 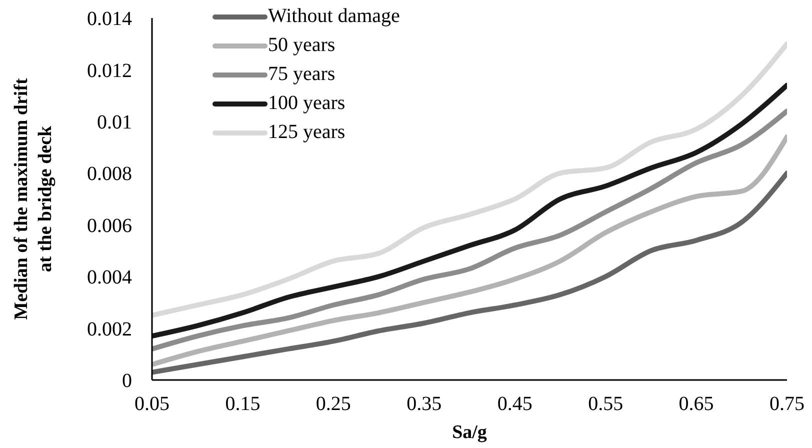 I want to click on y-tick-label: 0.012, so click(x=109, y=71).